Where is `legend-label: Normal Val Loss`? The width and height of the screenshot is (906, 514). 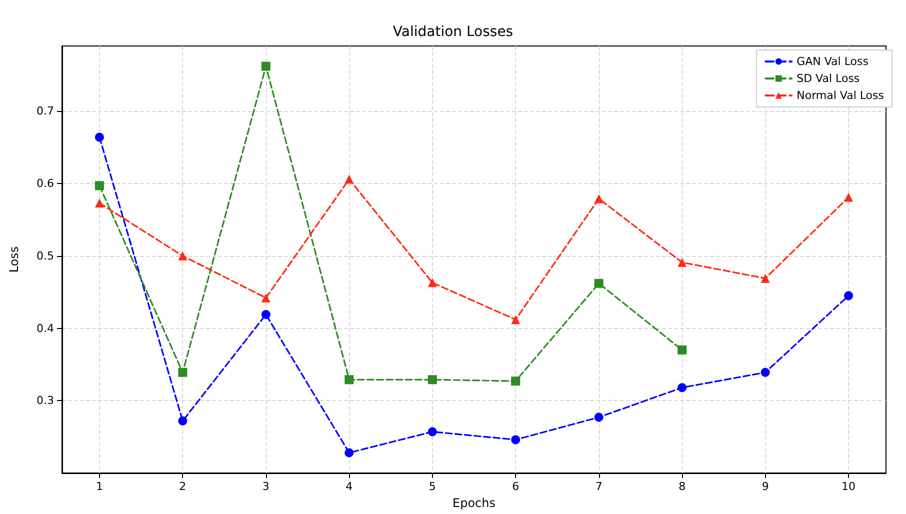 legend-label: Normal Val Loss is located at coordinates (840, 95).